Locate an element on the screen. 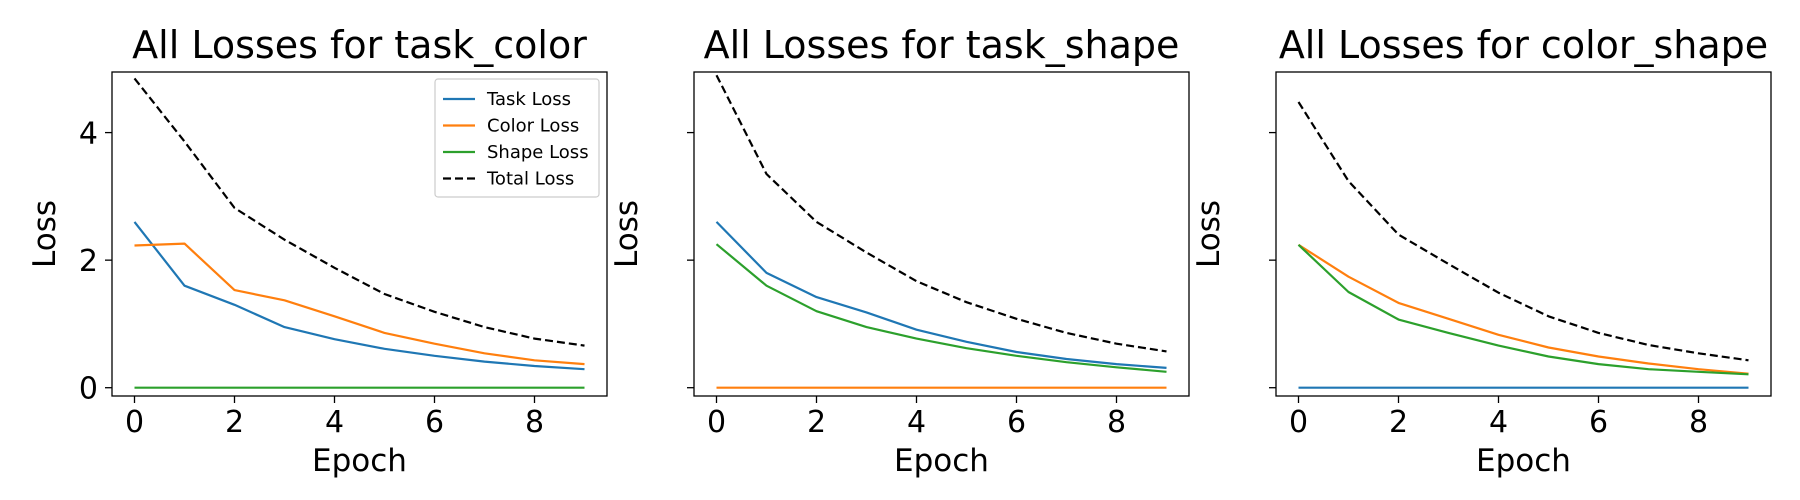 This screenshot has width=1800, height=500. chart-title: All Losses for task_shape is located at coordinates (942, 45).